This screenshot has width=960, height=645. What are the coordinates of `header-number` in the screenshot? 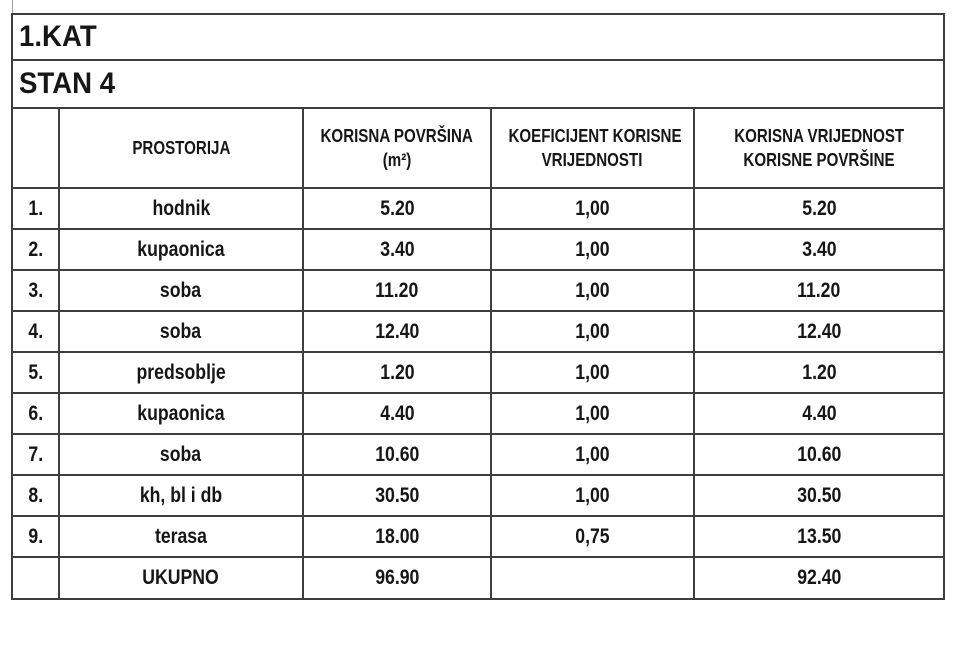 It's located at (35, 148).